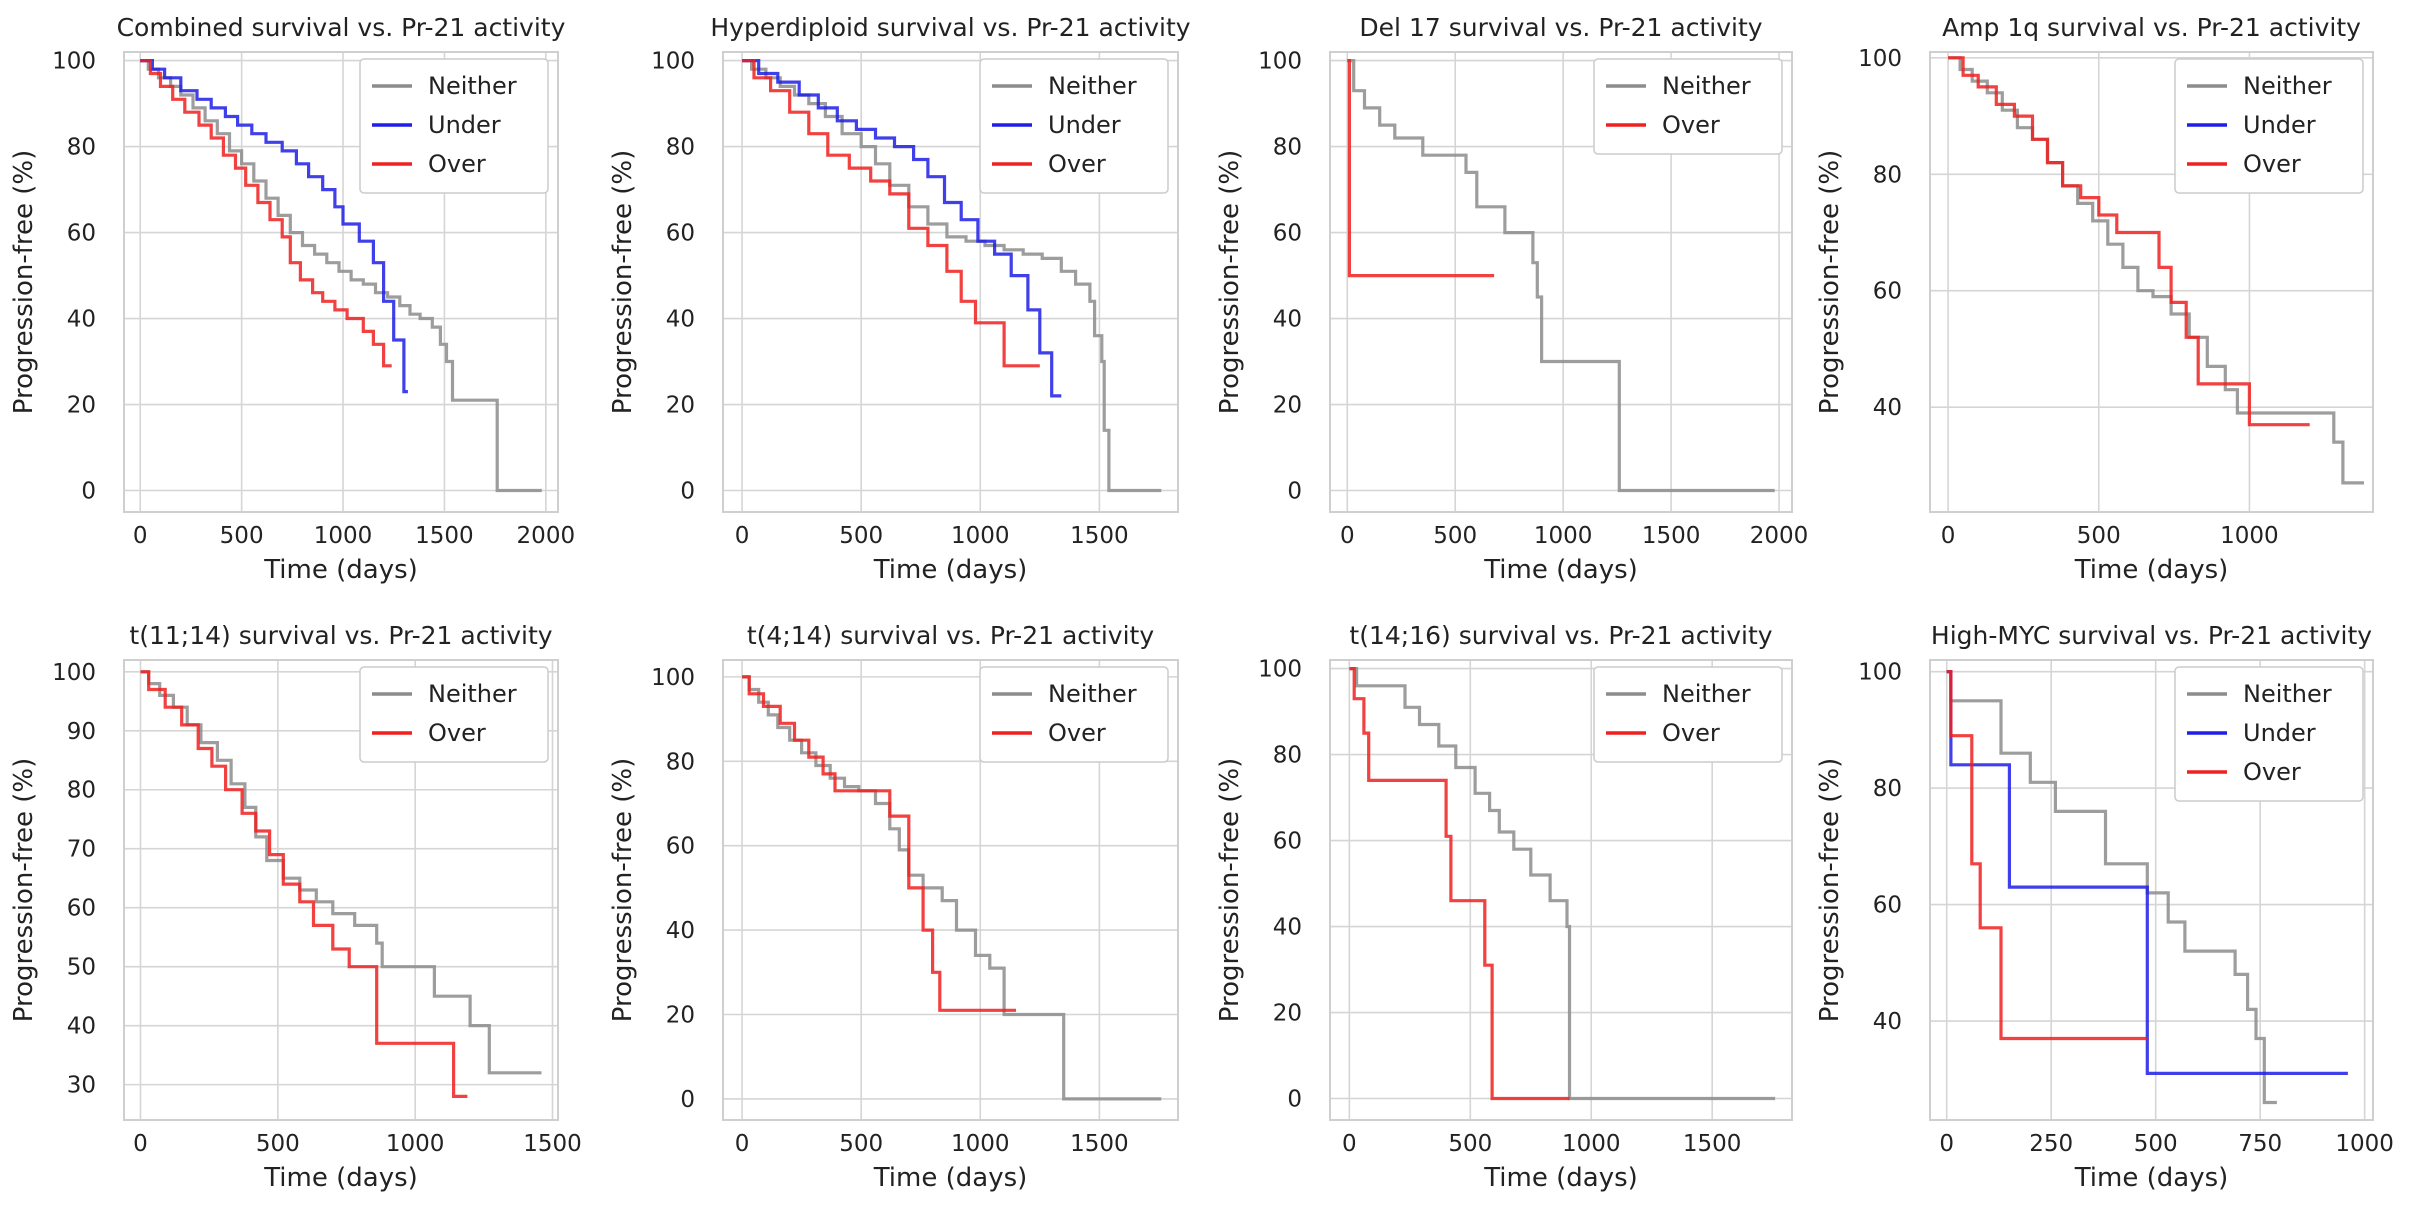 Image resolution: width=2418 pixels, height=1218 pixels. I want to click on y-tick-label: 50, so click(81, 968).